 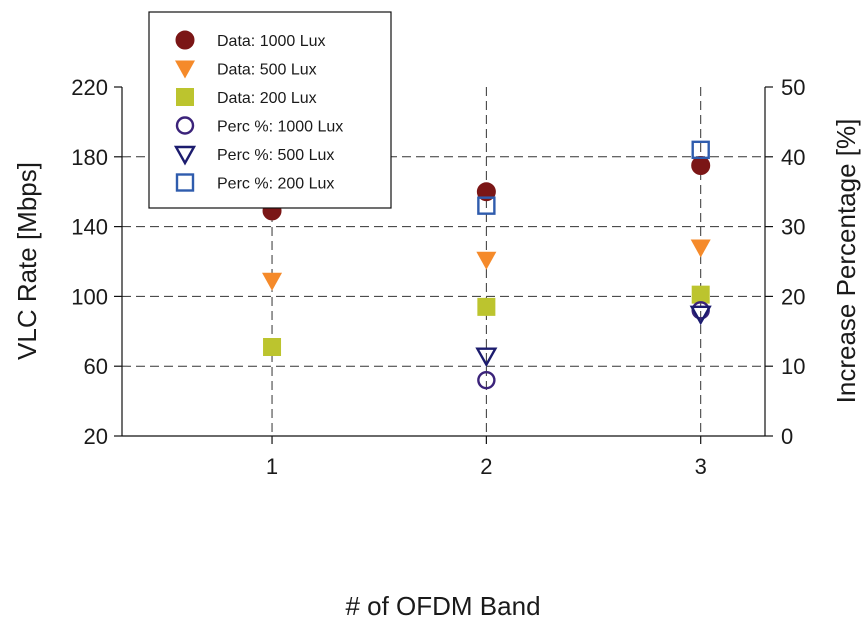 I want to click on y2-tick-label: 20, so click(x=793, y=296).